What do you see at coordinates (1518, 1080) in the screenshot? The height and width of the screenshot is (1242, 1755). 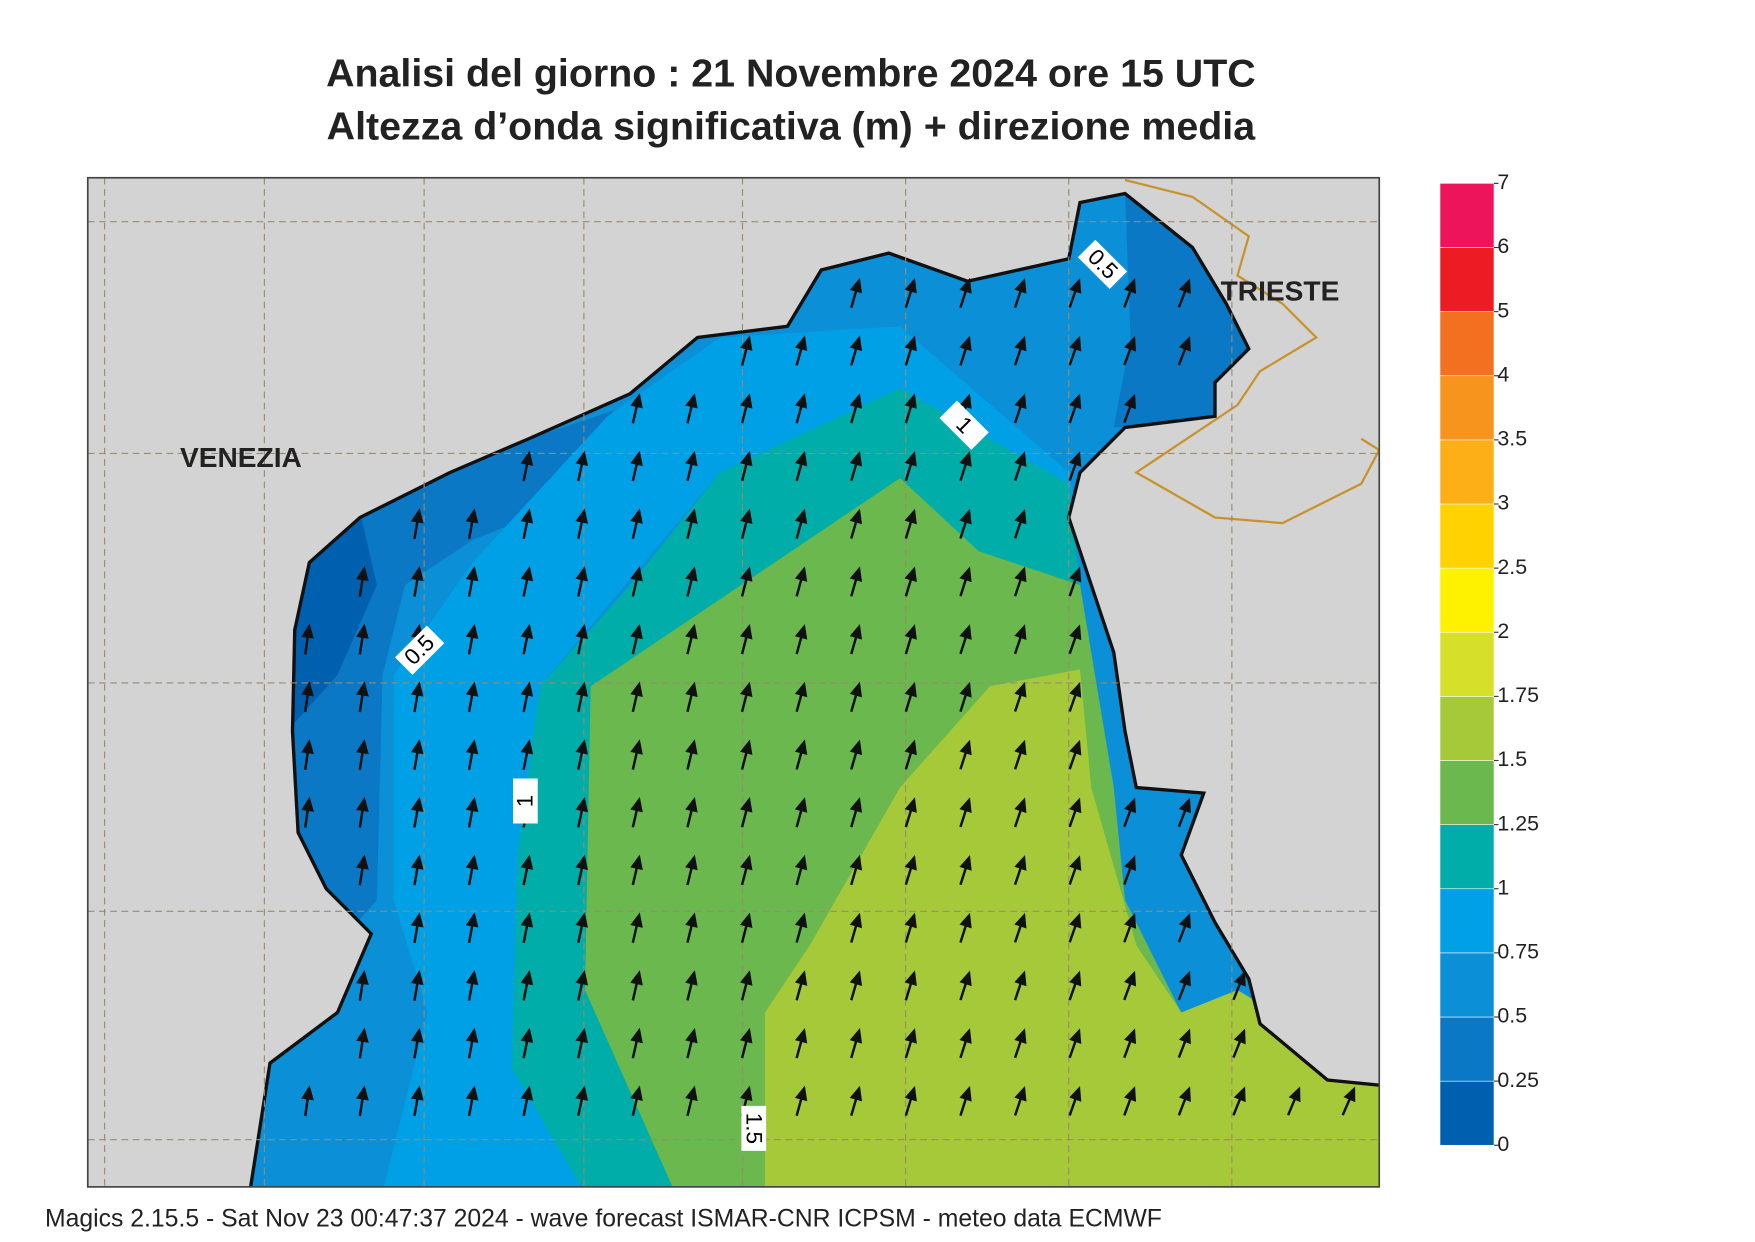 I see `level-label: 0.25` at bounding box center [1518, 1080].